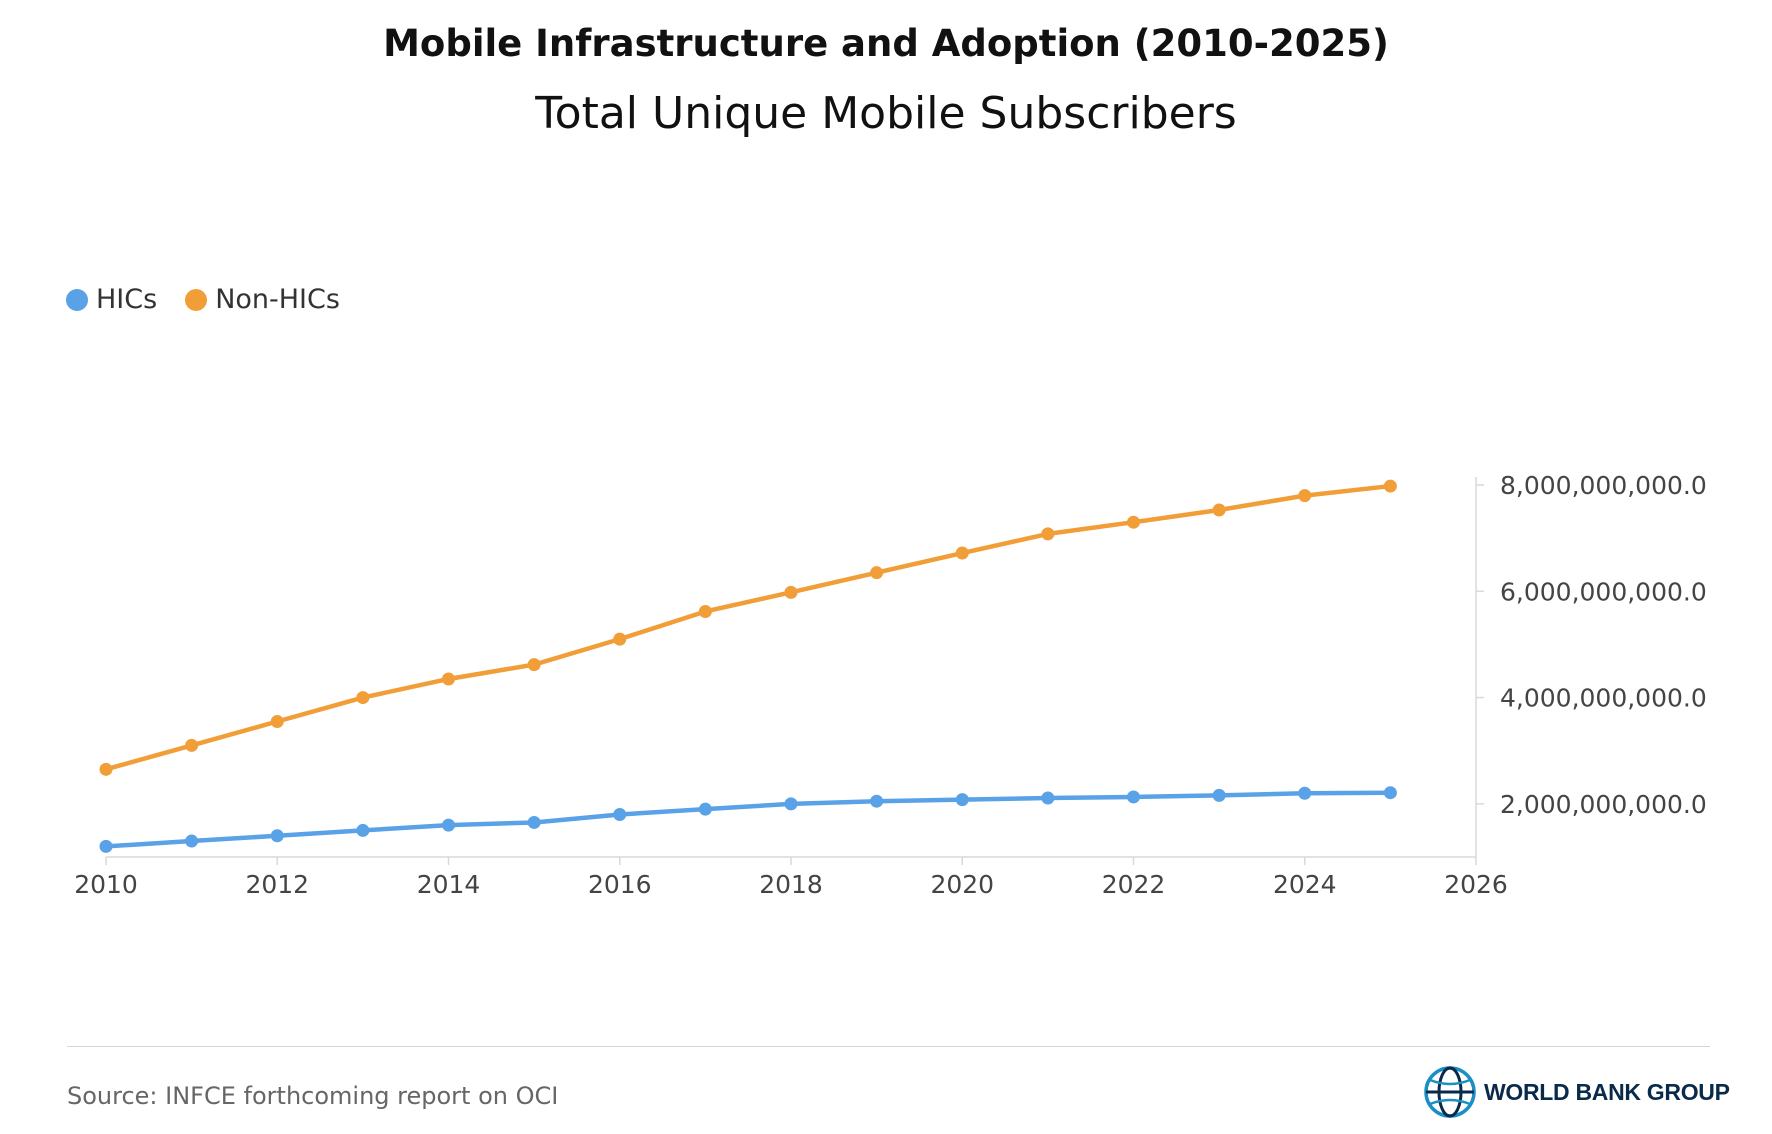  What do you see at coordinates (196, 299) in the screenshot?
I see `legend-marker-non-hics` at bounding box center [196, 299].